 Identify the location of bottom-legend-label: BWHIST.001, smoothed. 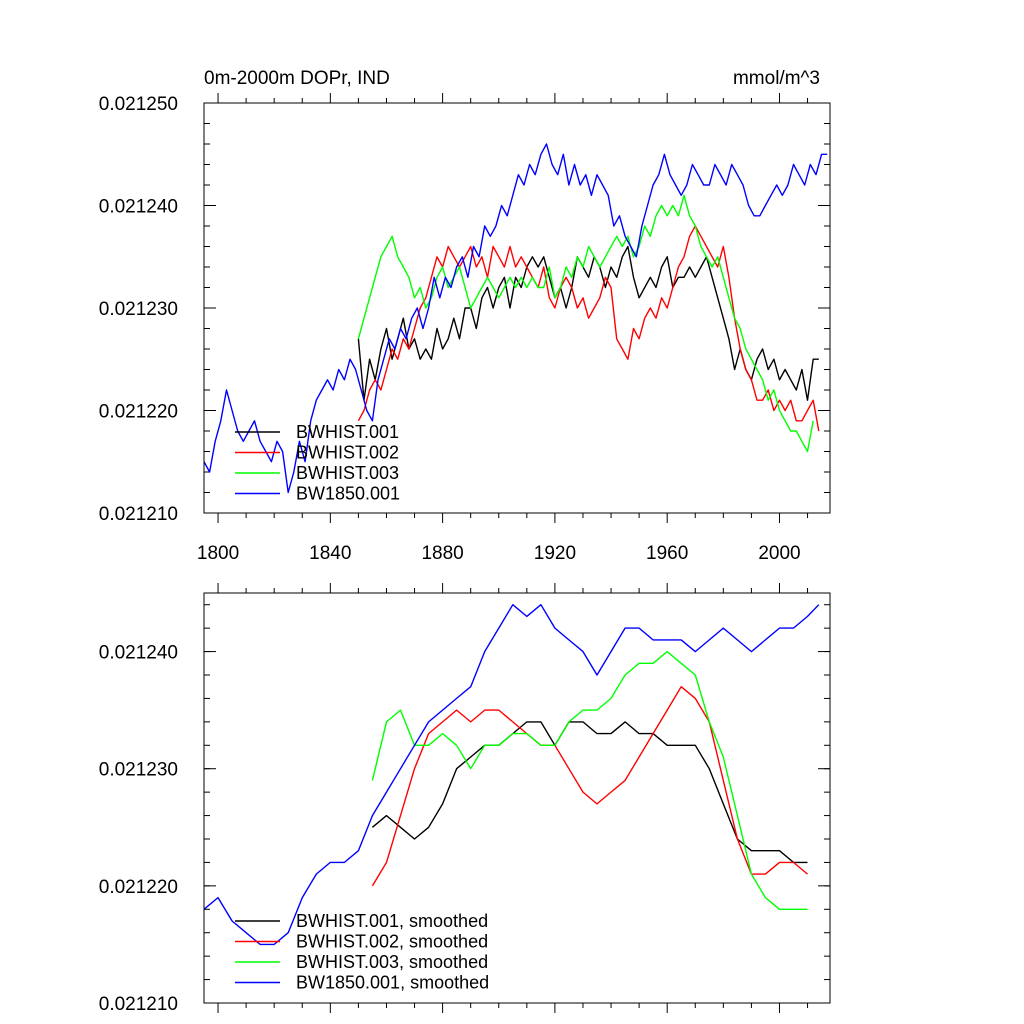
(392, 921).